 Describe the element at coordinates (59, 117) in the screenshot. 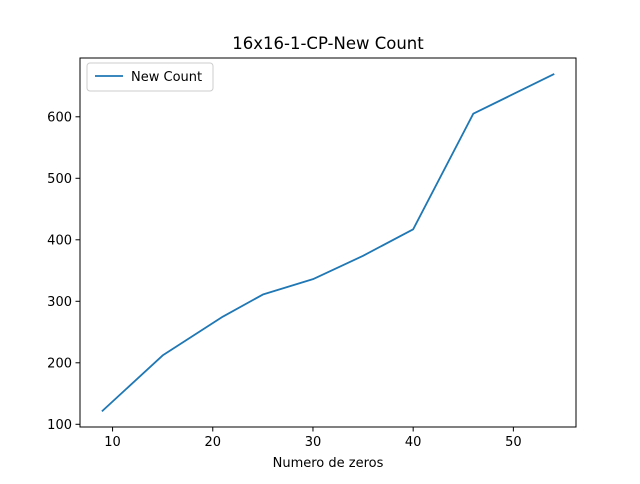

I see `y-tick-label: 600` at that location.